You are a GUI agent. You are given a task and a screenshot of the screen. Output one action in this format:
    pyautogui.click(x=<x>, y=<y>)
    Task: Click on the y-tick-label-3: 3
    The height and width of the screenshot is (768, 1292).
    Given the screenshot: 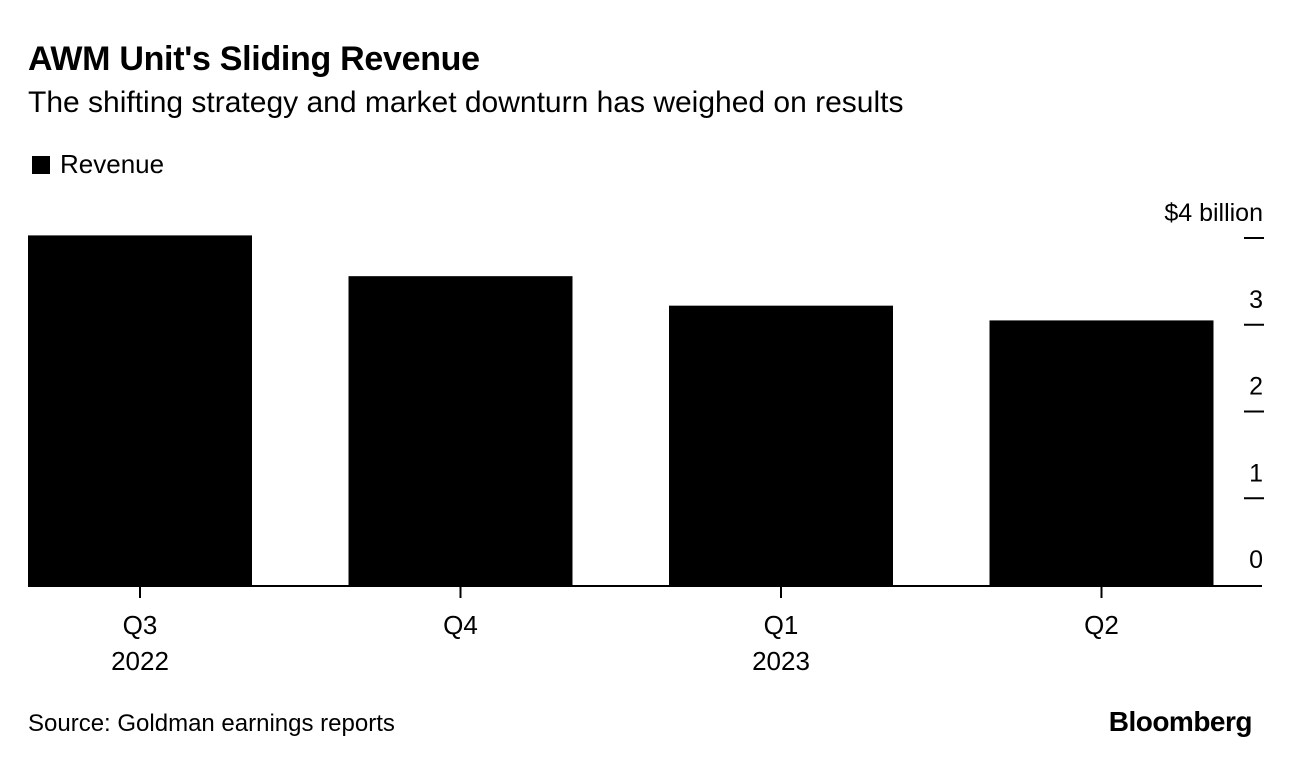 What is the action you would take?
    pyautogui.click(x=1256, y=300)
    